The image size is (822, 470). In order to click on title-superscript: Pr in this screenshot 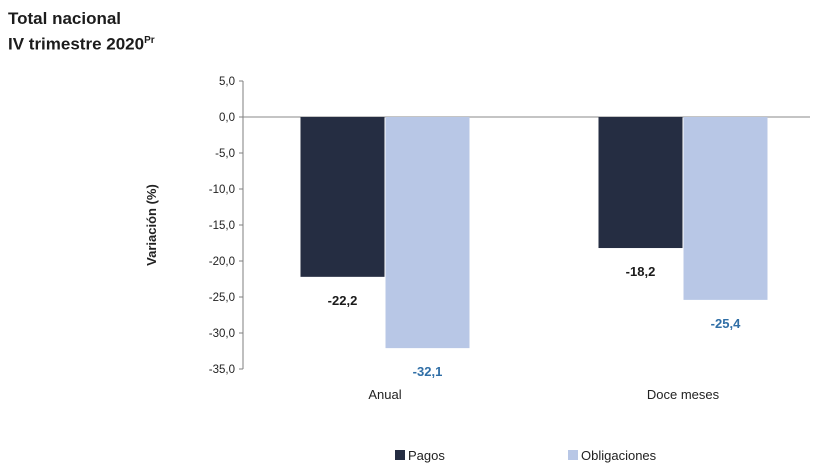, I will do `click(149, 40)`.